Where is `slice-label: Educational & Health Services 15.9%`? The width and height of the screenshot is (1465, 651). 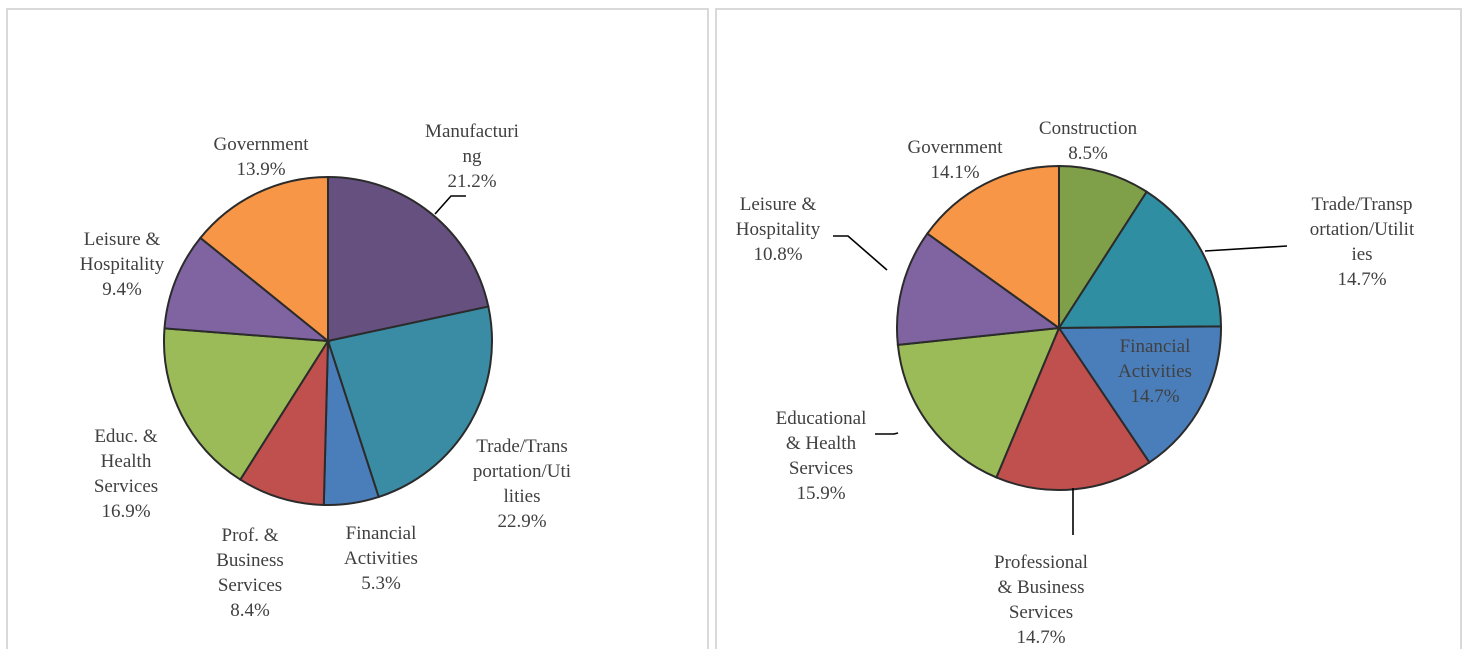
slice-label: Educational & Health Services 15.9% is located at coordinates (821, 456).